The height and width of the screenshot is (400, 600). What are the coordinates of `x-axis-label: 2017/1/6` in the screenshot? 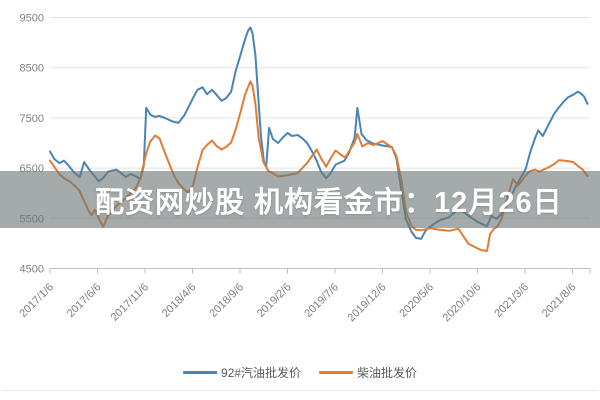 It's located at (36, 300).